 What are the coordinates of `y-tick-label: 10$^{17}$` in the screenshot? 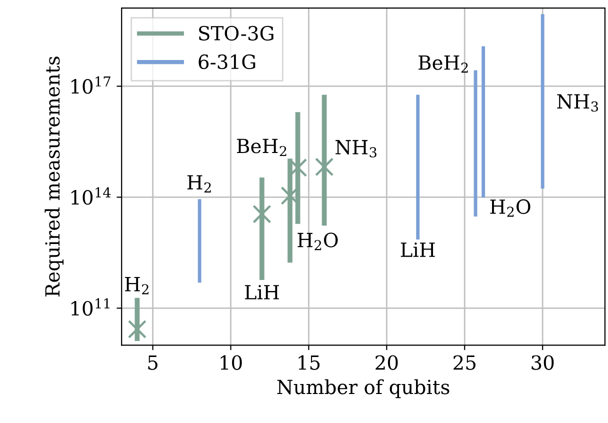 It's located at (90, 85).